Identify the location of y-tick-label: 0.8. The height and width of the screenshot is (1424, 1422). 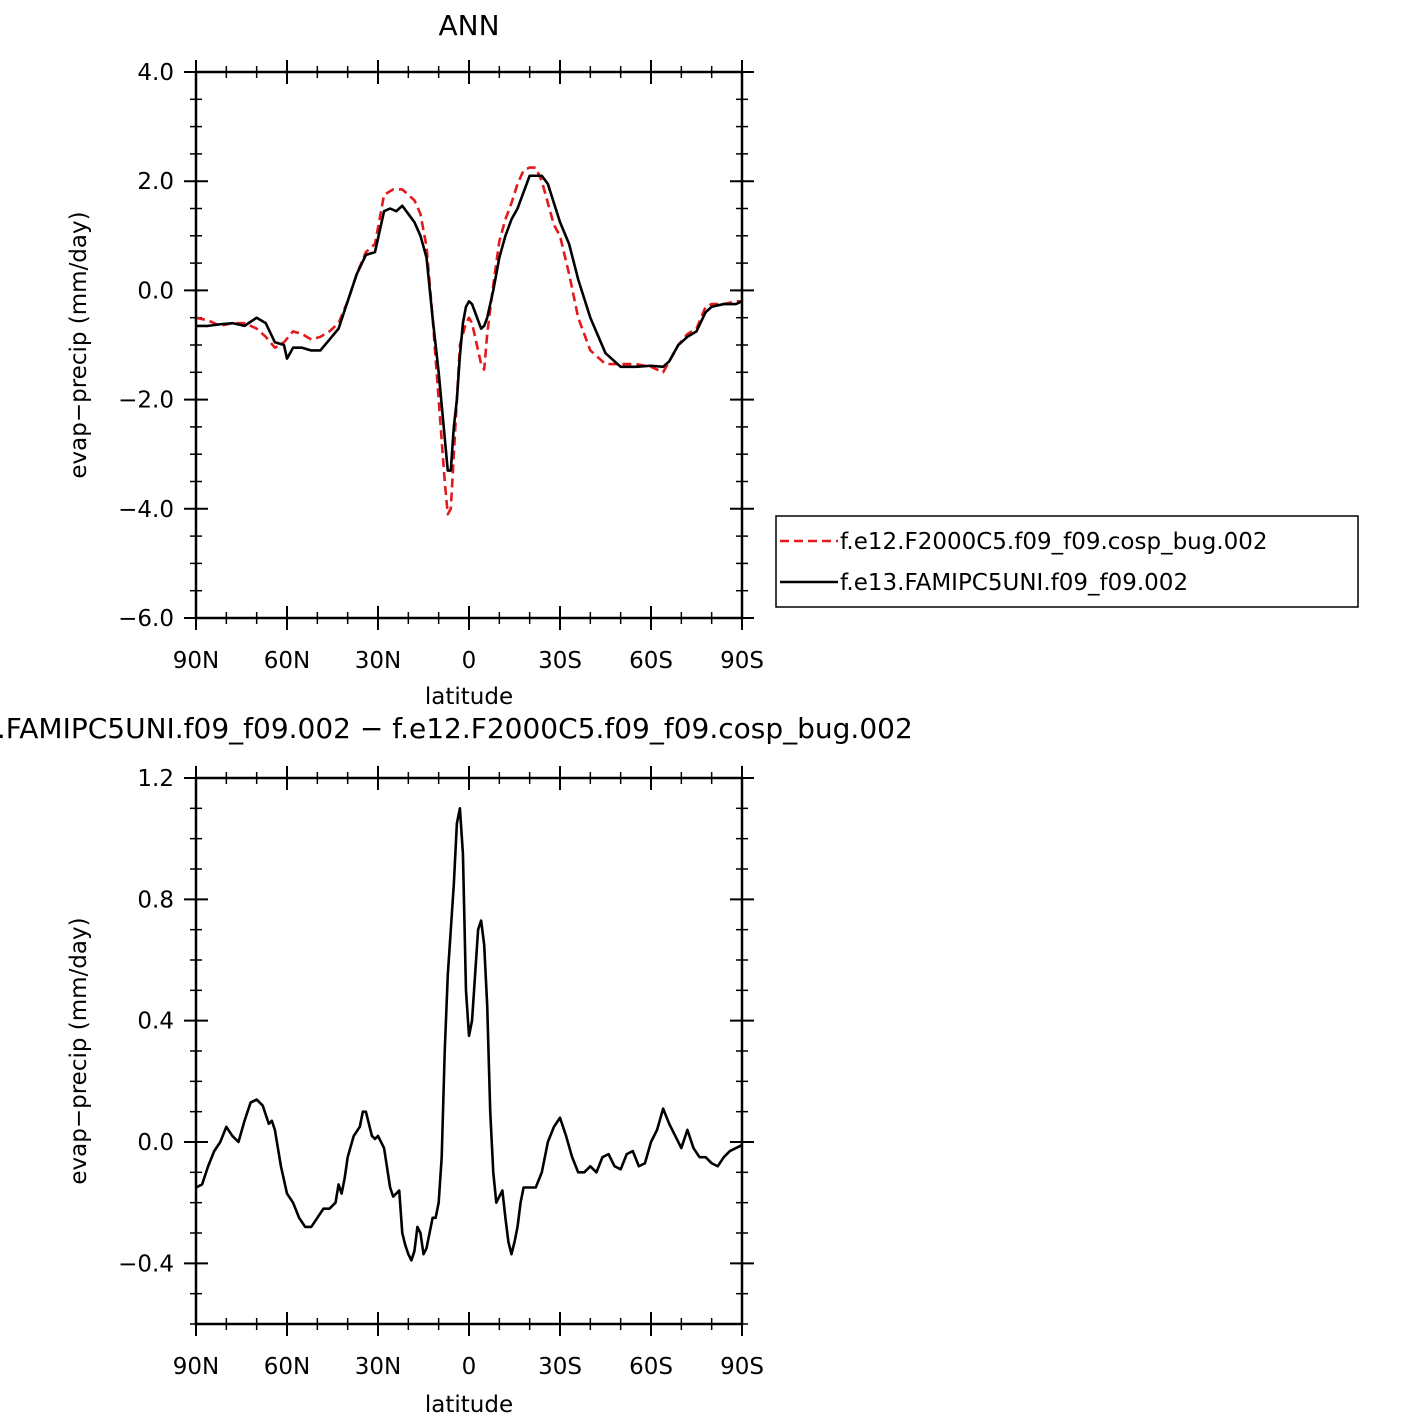
(155, 900).